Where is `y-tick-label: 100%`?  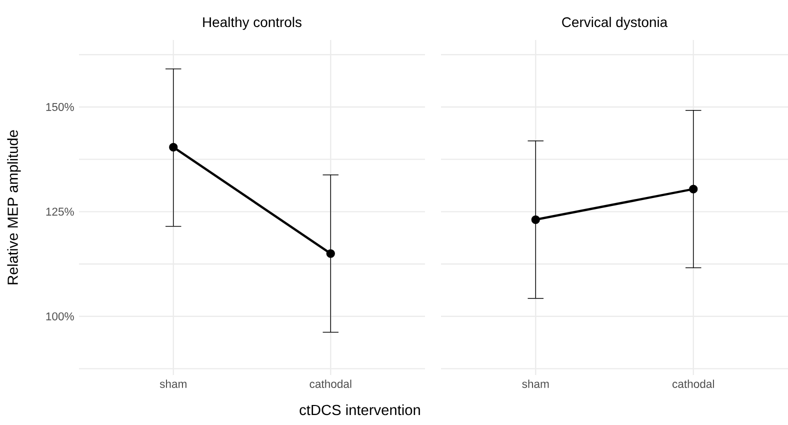 y-tick-label: 100% is located at coordinates (60, 316).